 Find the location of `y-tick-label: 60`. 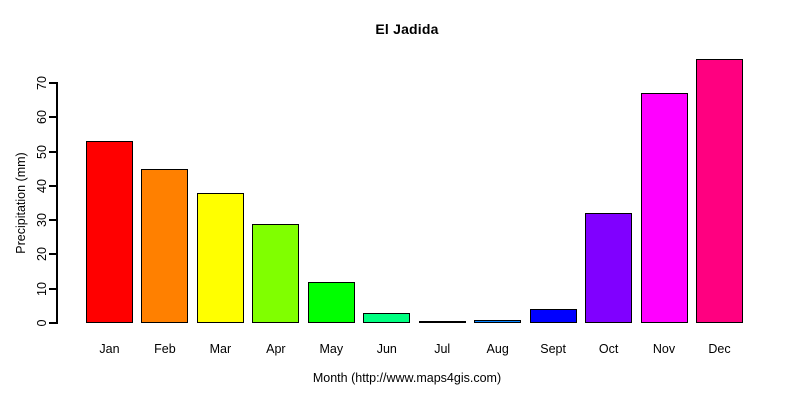

y-tick-label: 60 is located at coordinates (42, 117).